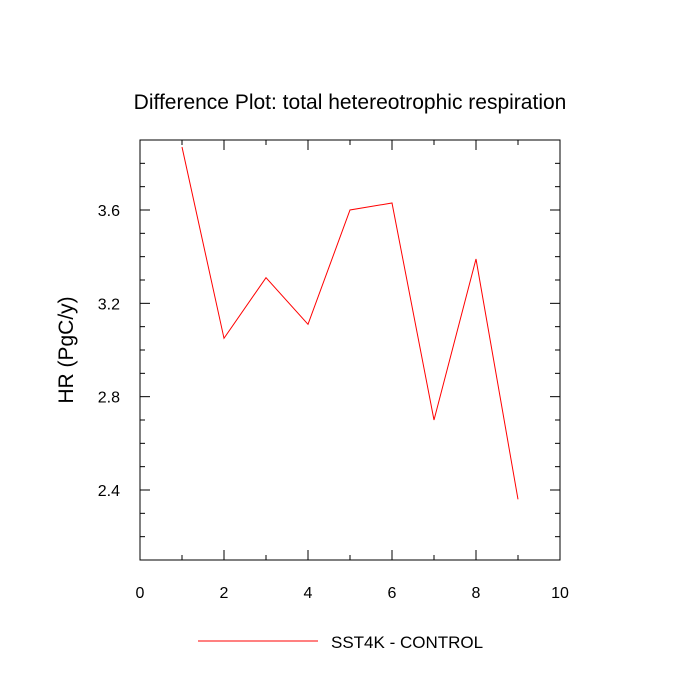 The height and width of the screenshot is (700, 700). Describe the element at coordinates (109, 351) in the screenshot. I see `y-tick-labels: 2.4 2.8 3.2 3.6` at that location.